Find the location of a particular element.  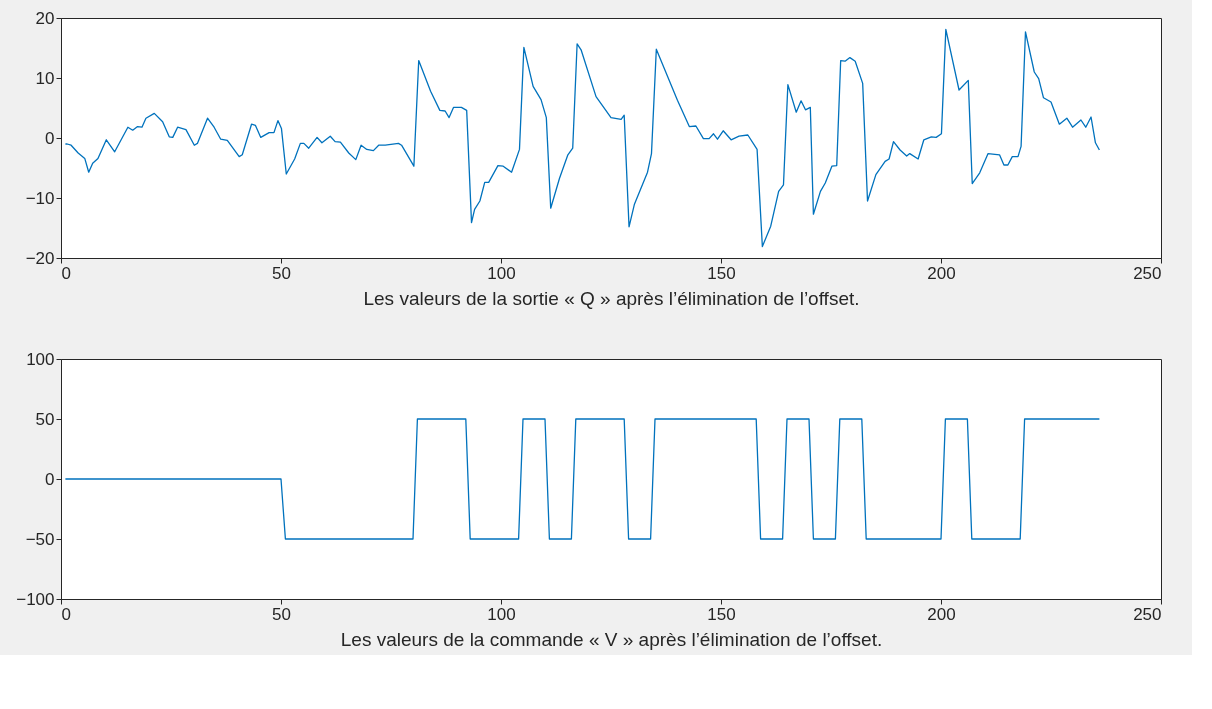

x-axis-title: Les valeurs de la sortie « Q » après l’élimination de l’offset. is located at coordinates (611, 298).